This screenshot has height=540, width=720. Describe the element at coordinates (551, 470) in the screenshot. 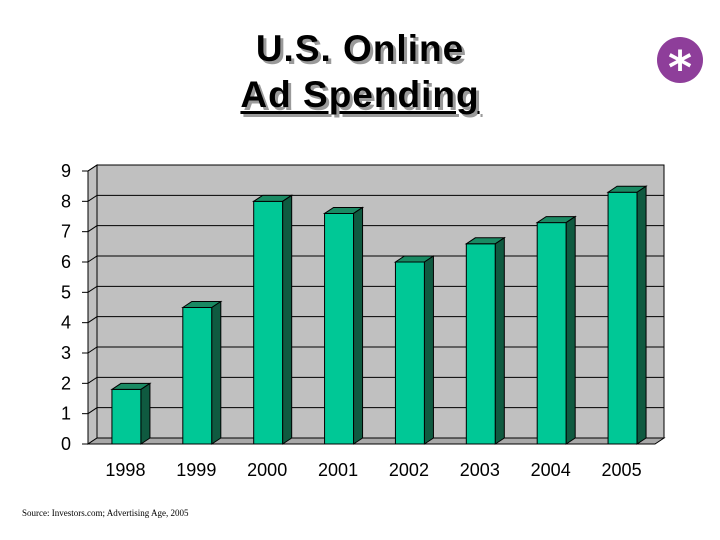

I see `x-tick-label-2004: 2004` at that location.